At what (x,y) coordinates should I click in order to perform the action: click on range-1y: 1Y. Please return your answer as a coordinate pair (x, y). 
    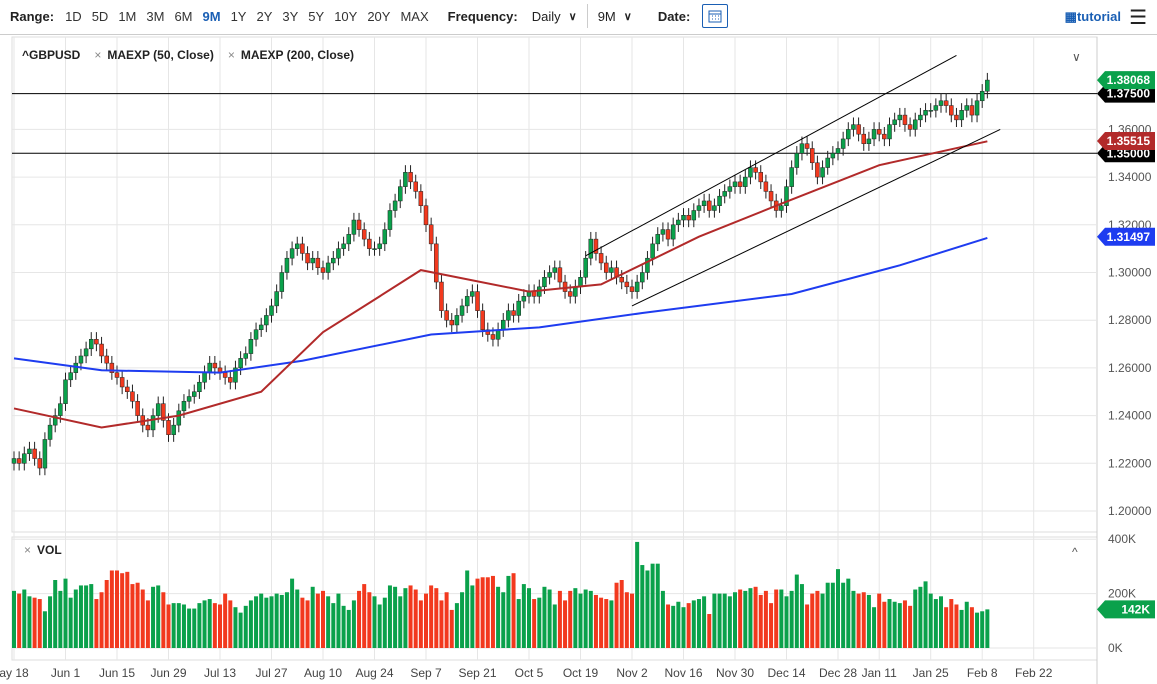
    Looking at the image, I should click on (238, 16).